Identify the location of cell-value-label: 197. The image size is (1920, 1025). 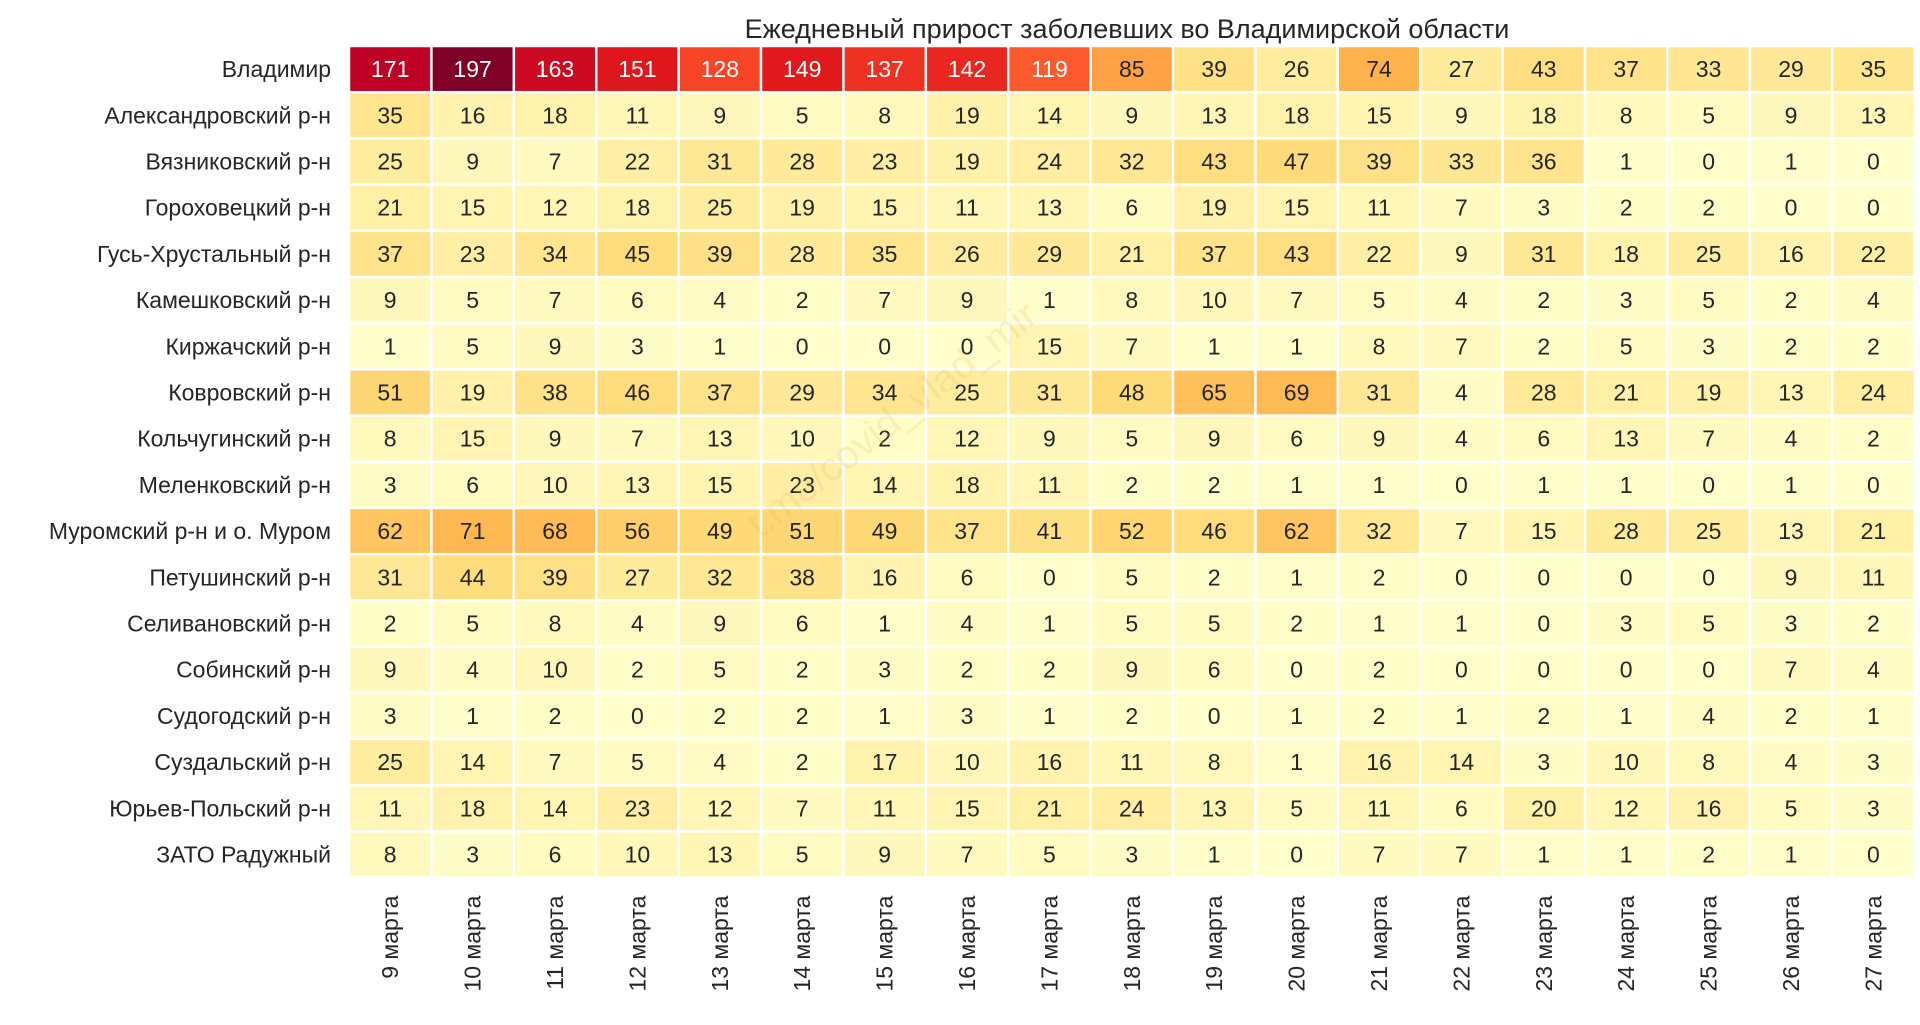
(472, 69).